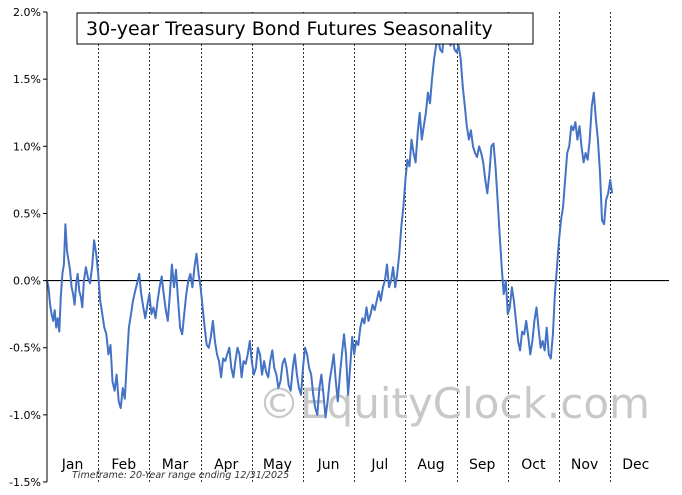  What do you see at coordinates (27, 213) in the screenshot?
I see `y-tick-label: 0.5%` at bounding box center [27, 213].